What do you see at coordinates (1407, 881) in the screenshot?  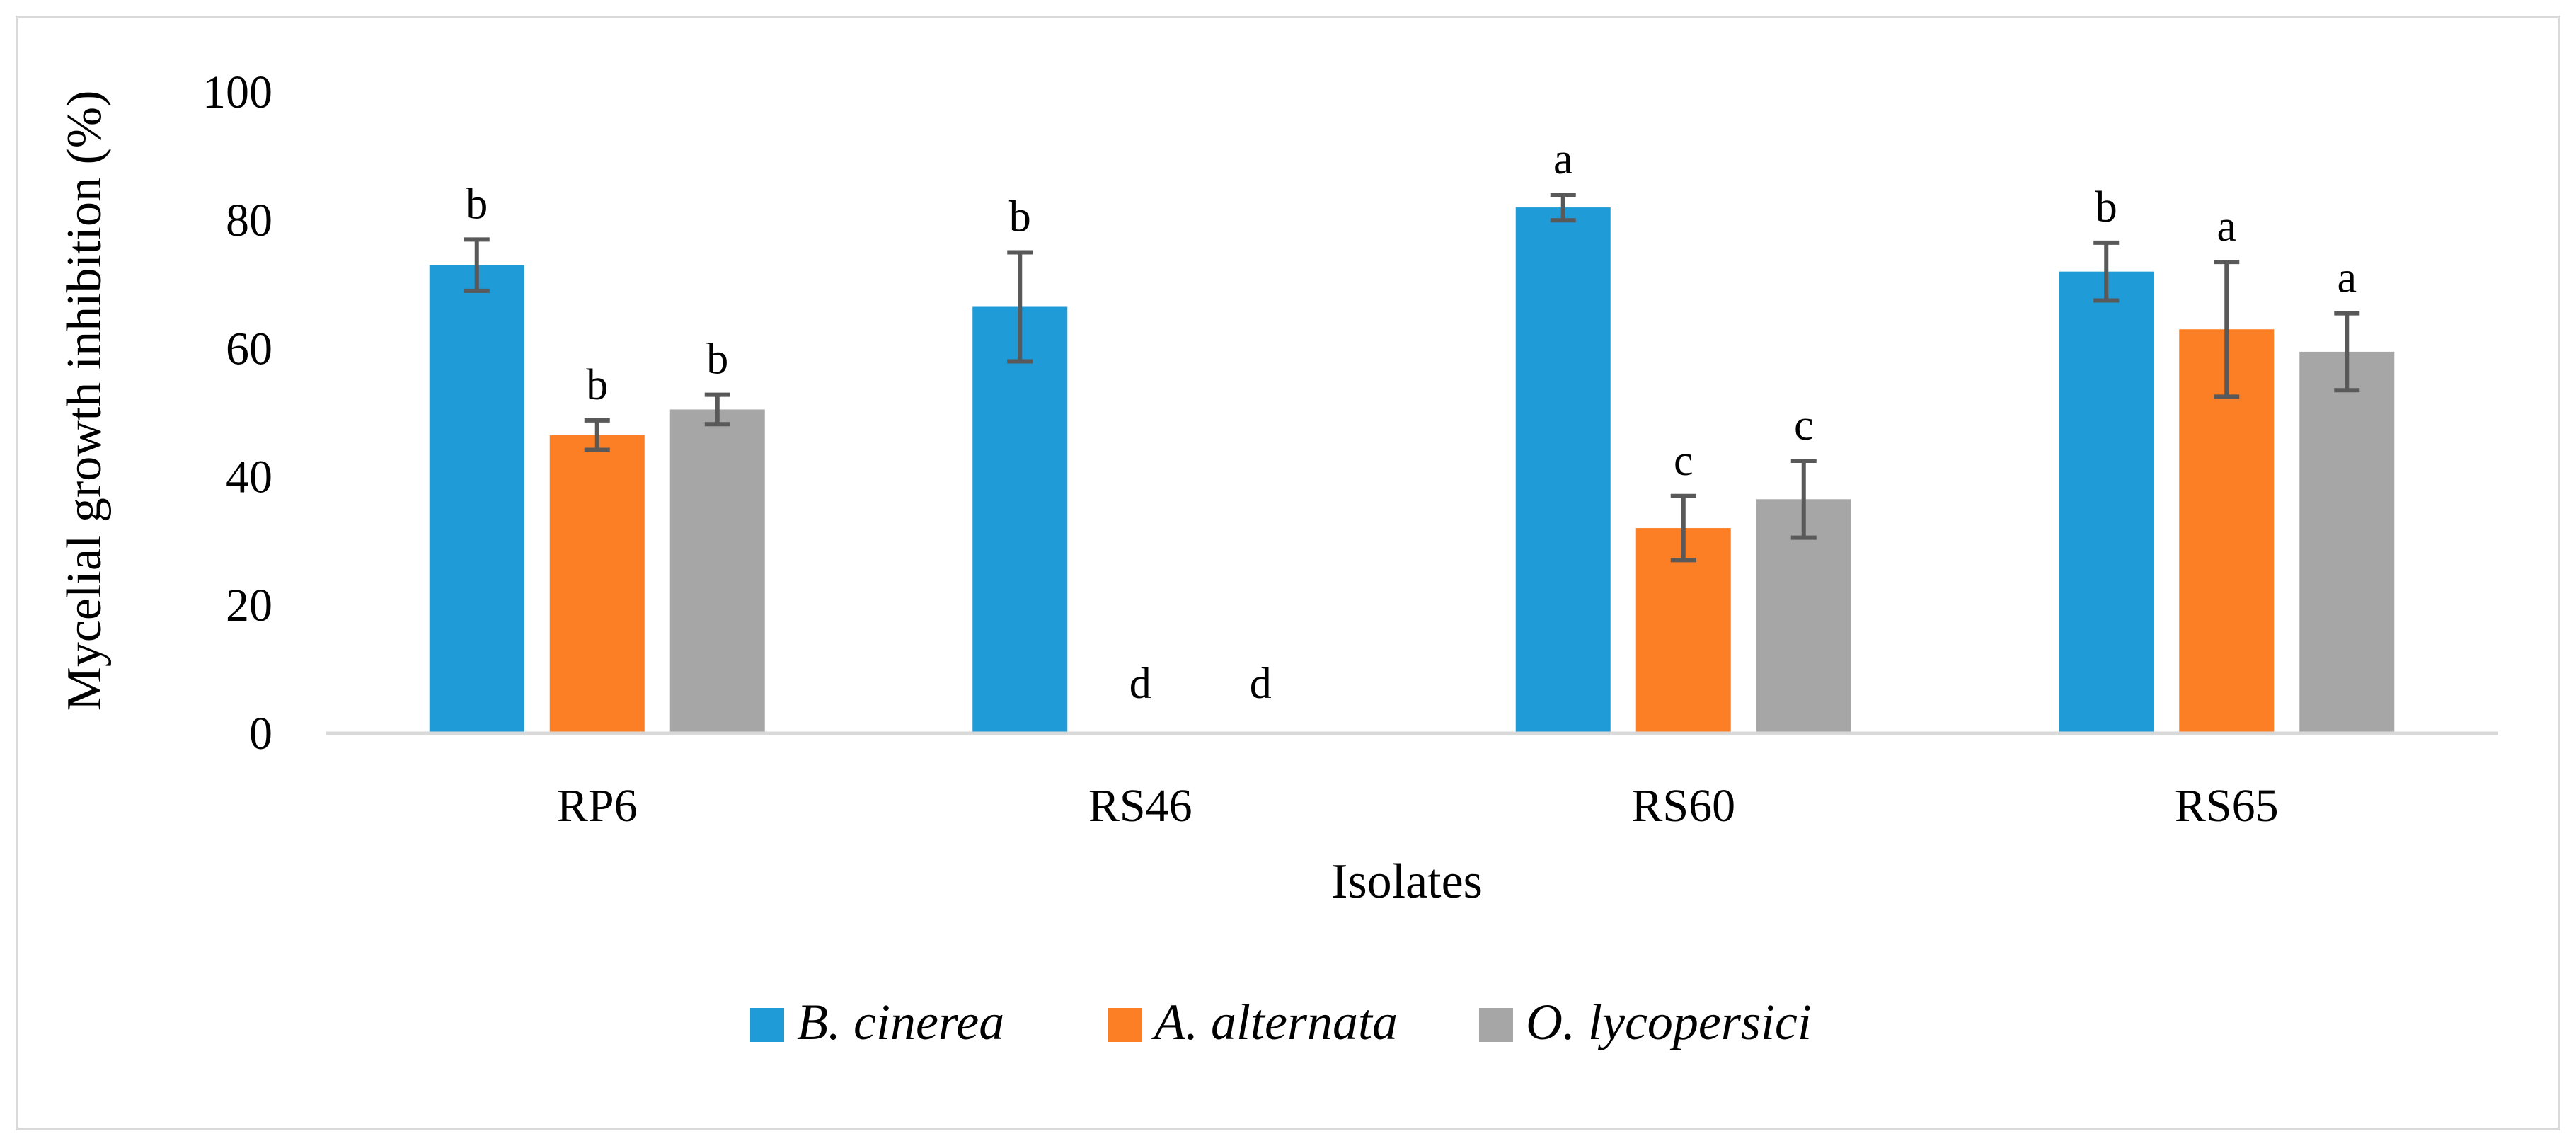 I see `x-axis-title: Isolates` at bounding box center [1407, 881].